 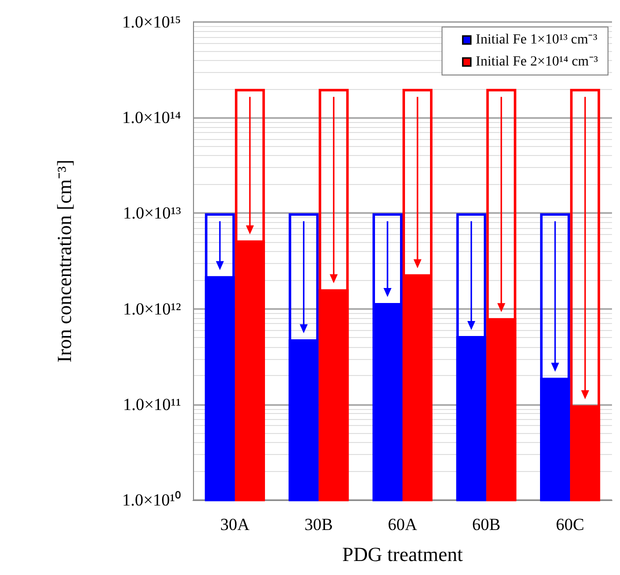 What do you see at coordinates (403, 524) in the screenshot?
I see `x-tick-label: 60A` at bounding box center [403, 524].